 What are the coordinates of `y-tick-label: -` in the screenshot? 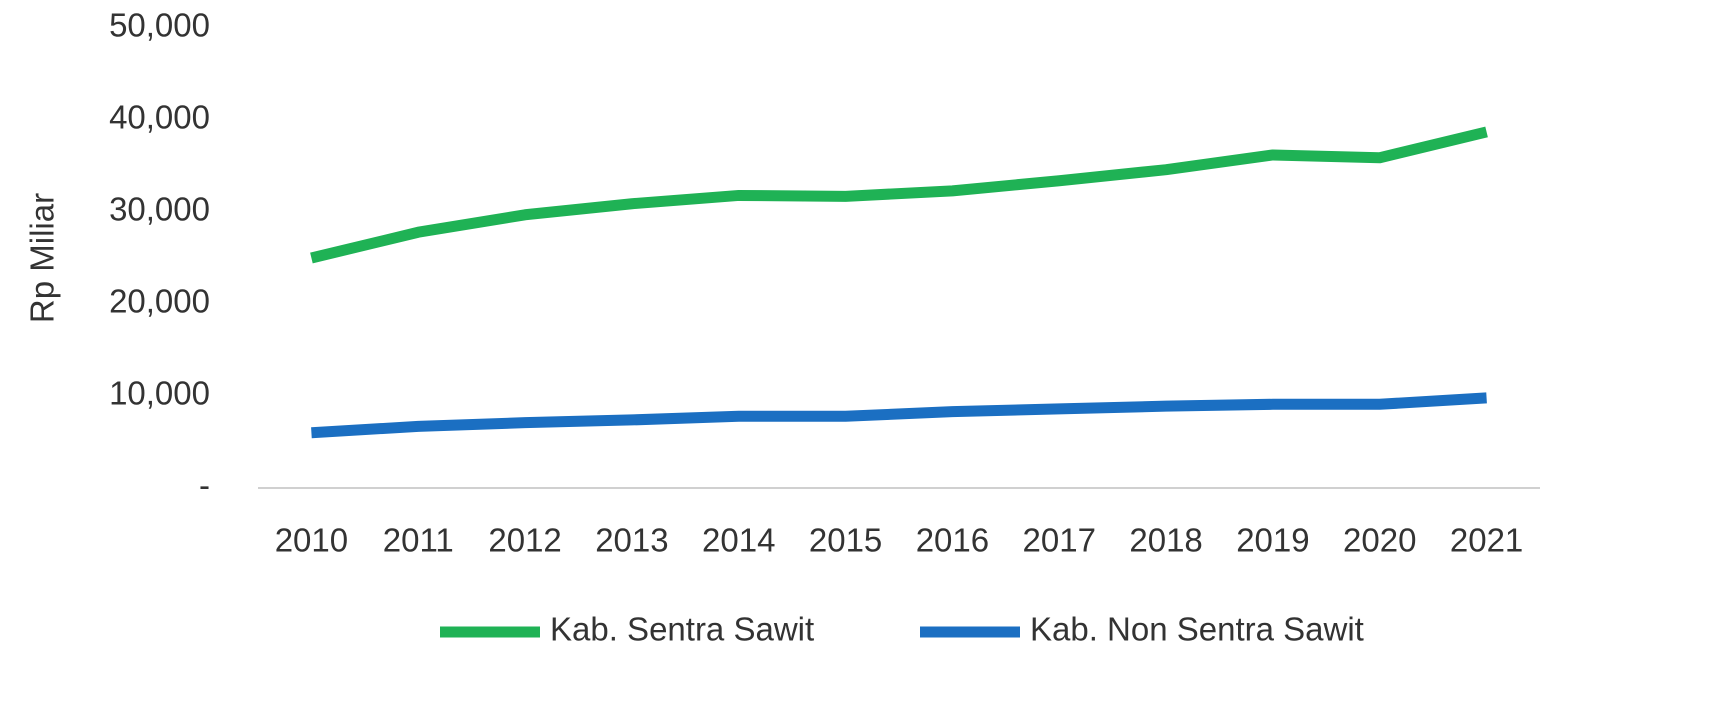 It's located at (204, 485).